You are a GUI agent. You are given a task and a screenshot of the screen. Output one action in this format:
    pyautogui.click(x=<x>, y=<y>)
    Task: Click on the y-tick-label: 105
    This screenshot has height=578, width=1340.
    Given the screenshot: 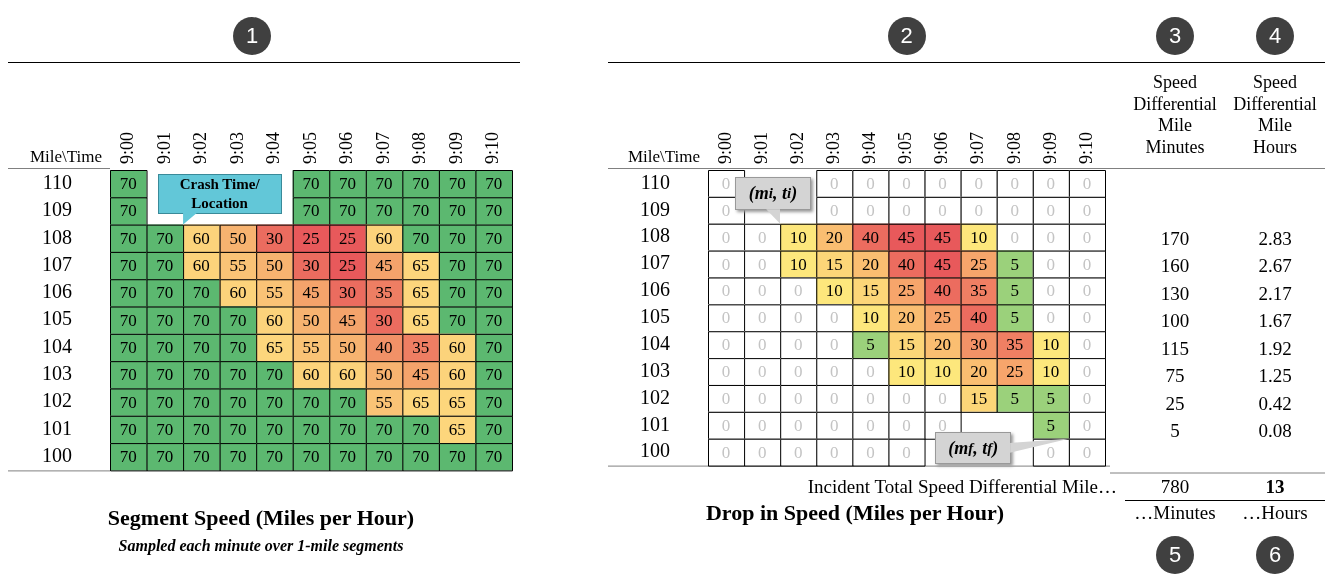 What is the action you would take?
    pyautogui.click(x=57, y=318)
    